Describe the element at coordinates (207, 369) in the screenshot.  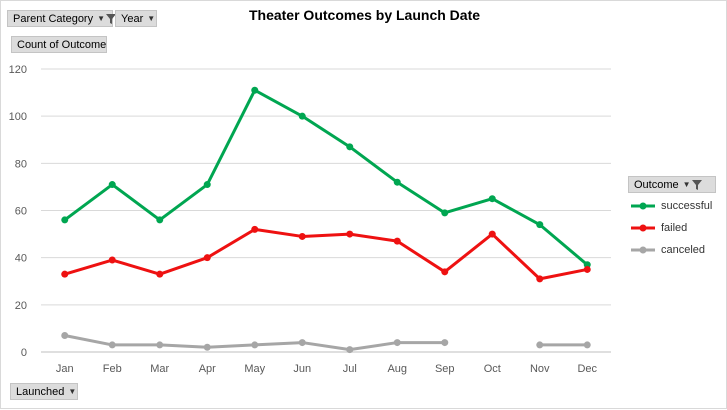
I see `x-tick-label: Apr` at that location.